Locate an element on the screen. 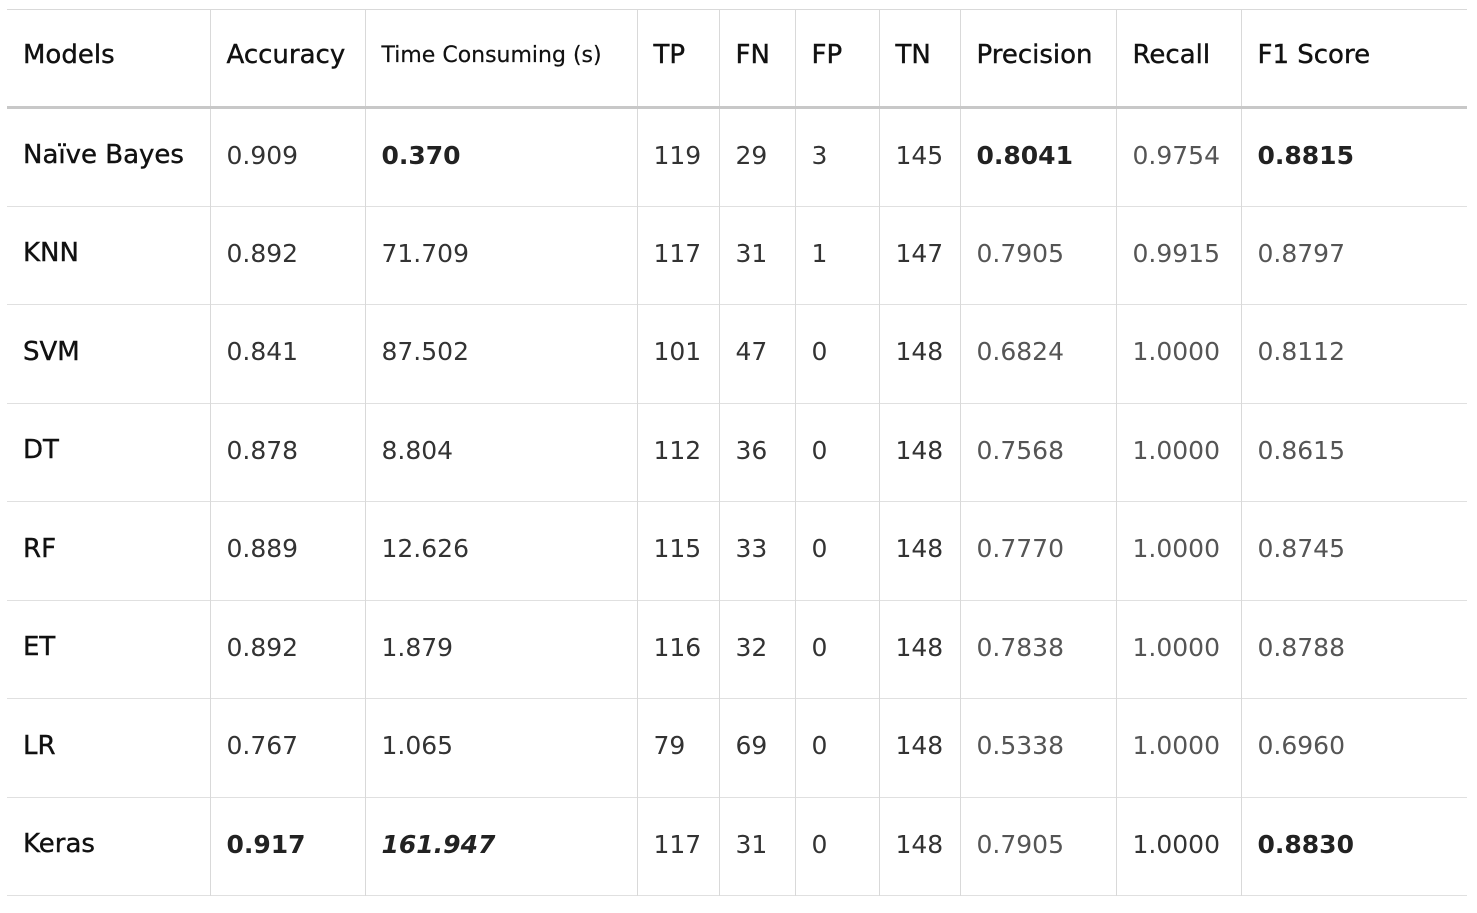  cell-precision: 0.8041 is located at coordinates (1038, 156).